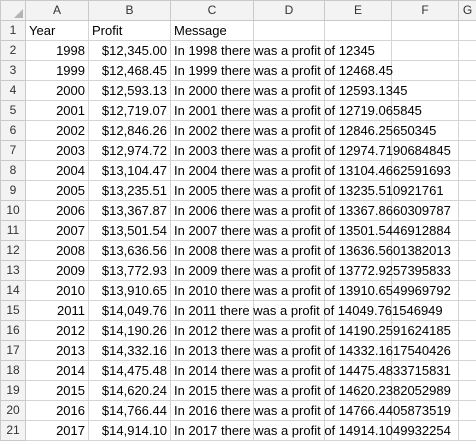  I want to click on cell-profit: $13,235.51, so click(129, 190).